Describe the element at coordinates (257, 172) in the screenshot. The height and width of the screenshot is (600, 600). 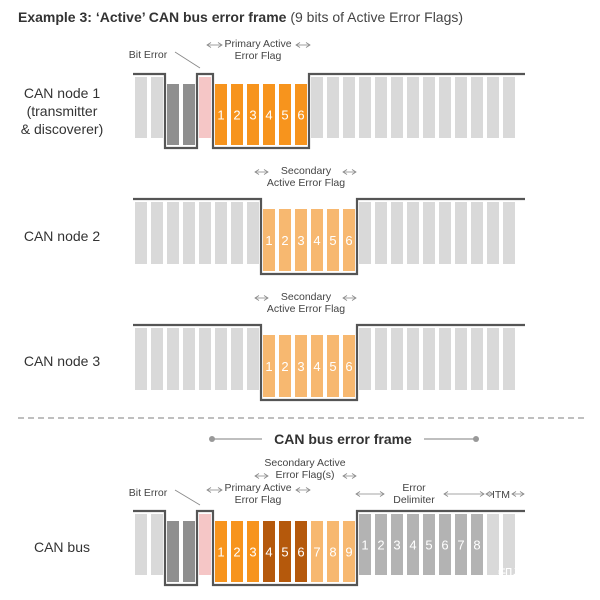
I see `secondary-span-left-2-head-left` at that location.